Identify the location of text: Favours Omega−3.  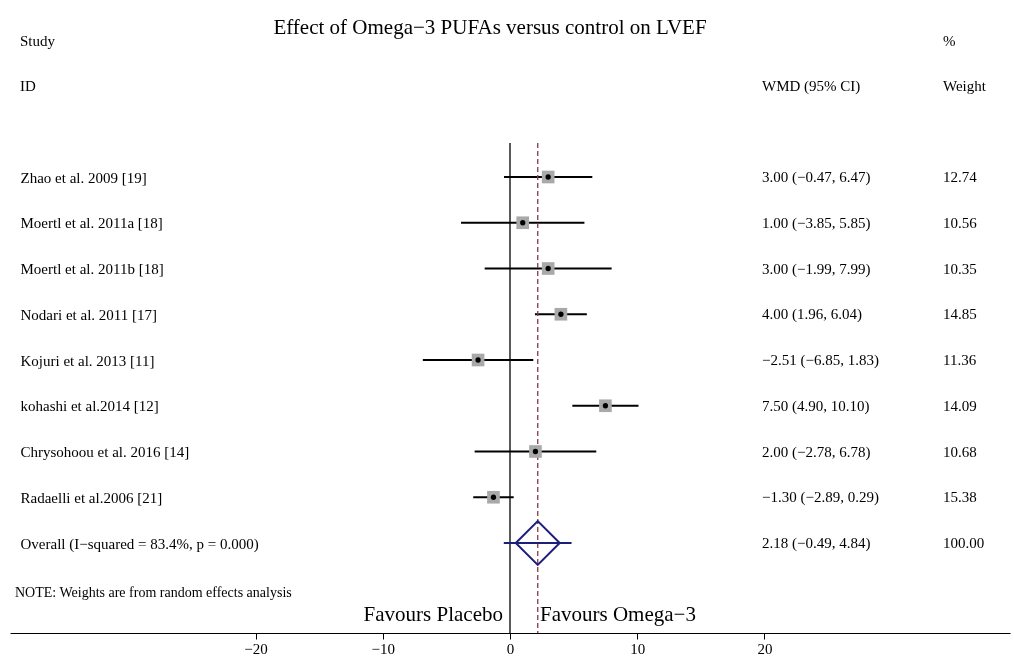
(618, 614).